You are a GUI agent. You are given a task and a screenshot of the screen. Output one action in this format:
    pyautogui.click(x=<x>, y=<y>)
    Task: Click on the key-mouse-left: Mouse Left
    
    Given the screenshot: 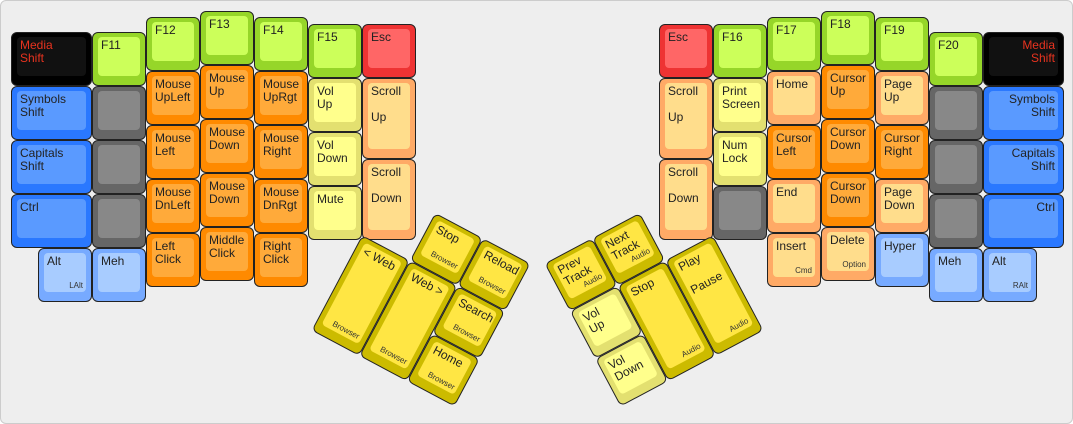 What is the action you would take?
    pyautogui.click(x=173, y=152)
    